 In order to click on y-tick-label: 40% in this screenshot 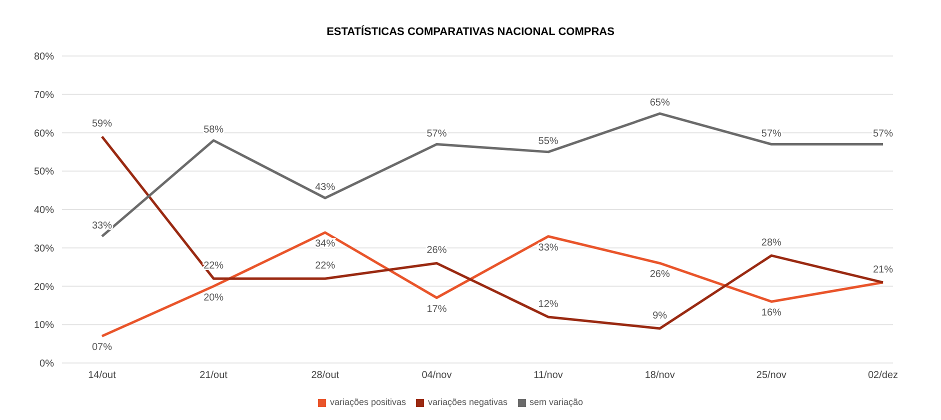, I will do `click(44, 210)`.